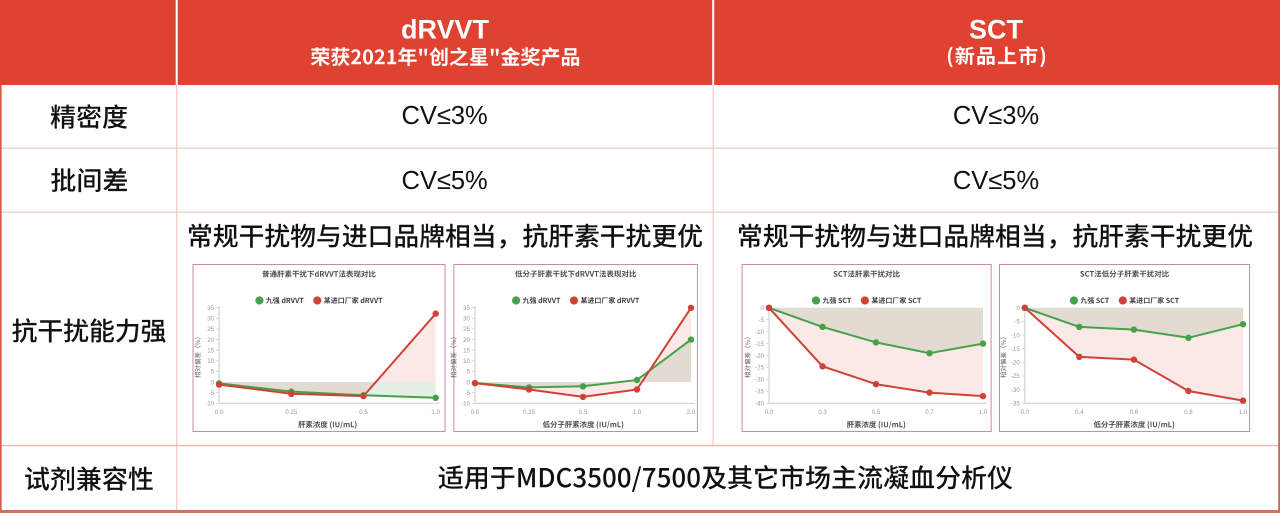 The image size is (1280, 513). Describe the element at coordinates (822, 412) in the screenshot. I see `svg-text: 0.3` at that location.